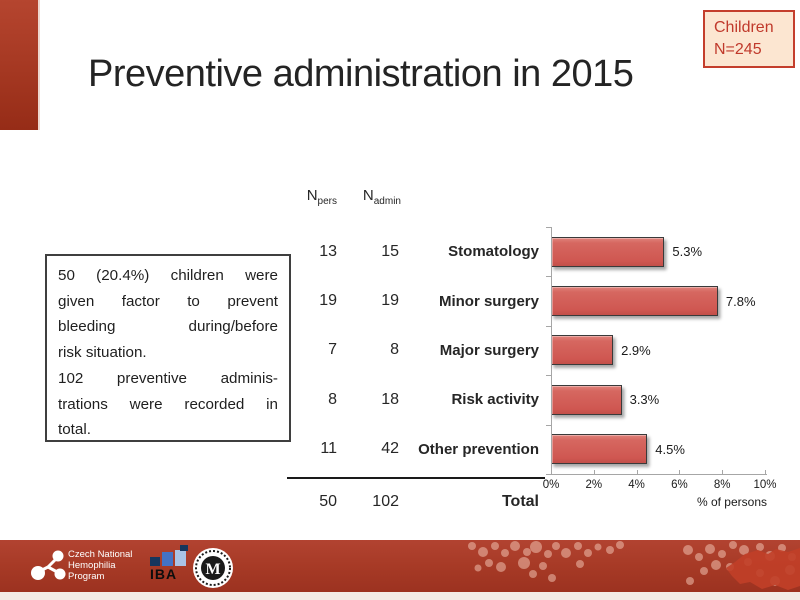 Image resolution: width=800 pixels, height=600 pixels. Describe the element at coordinates (495, 400) in the screenshot. I see `category-label: Risk activity` at that location.